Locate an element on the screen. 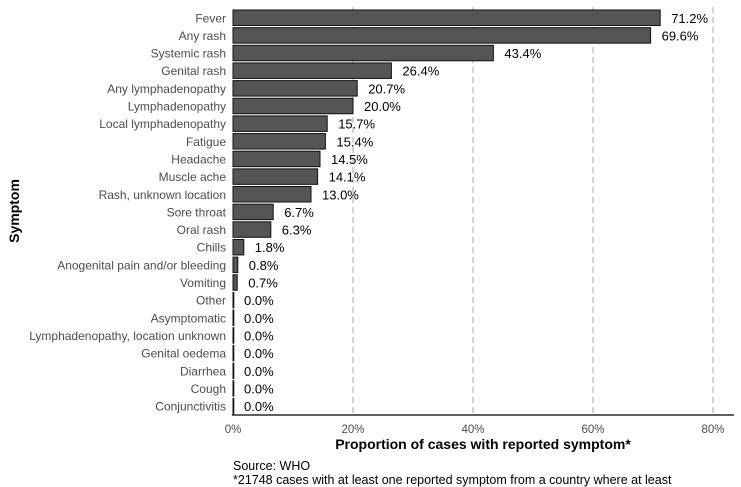  category-label: Genital oedema is located at coordinates (183, 354).